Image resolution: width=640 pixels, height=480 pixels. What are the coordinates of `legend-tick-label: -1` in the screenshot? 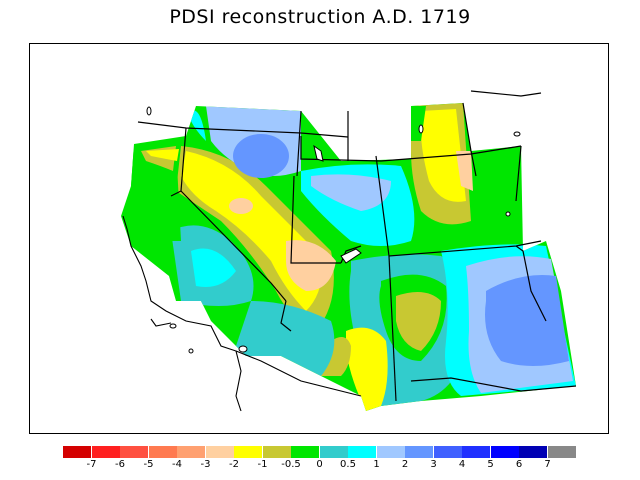 It's located at (262, 464).